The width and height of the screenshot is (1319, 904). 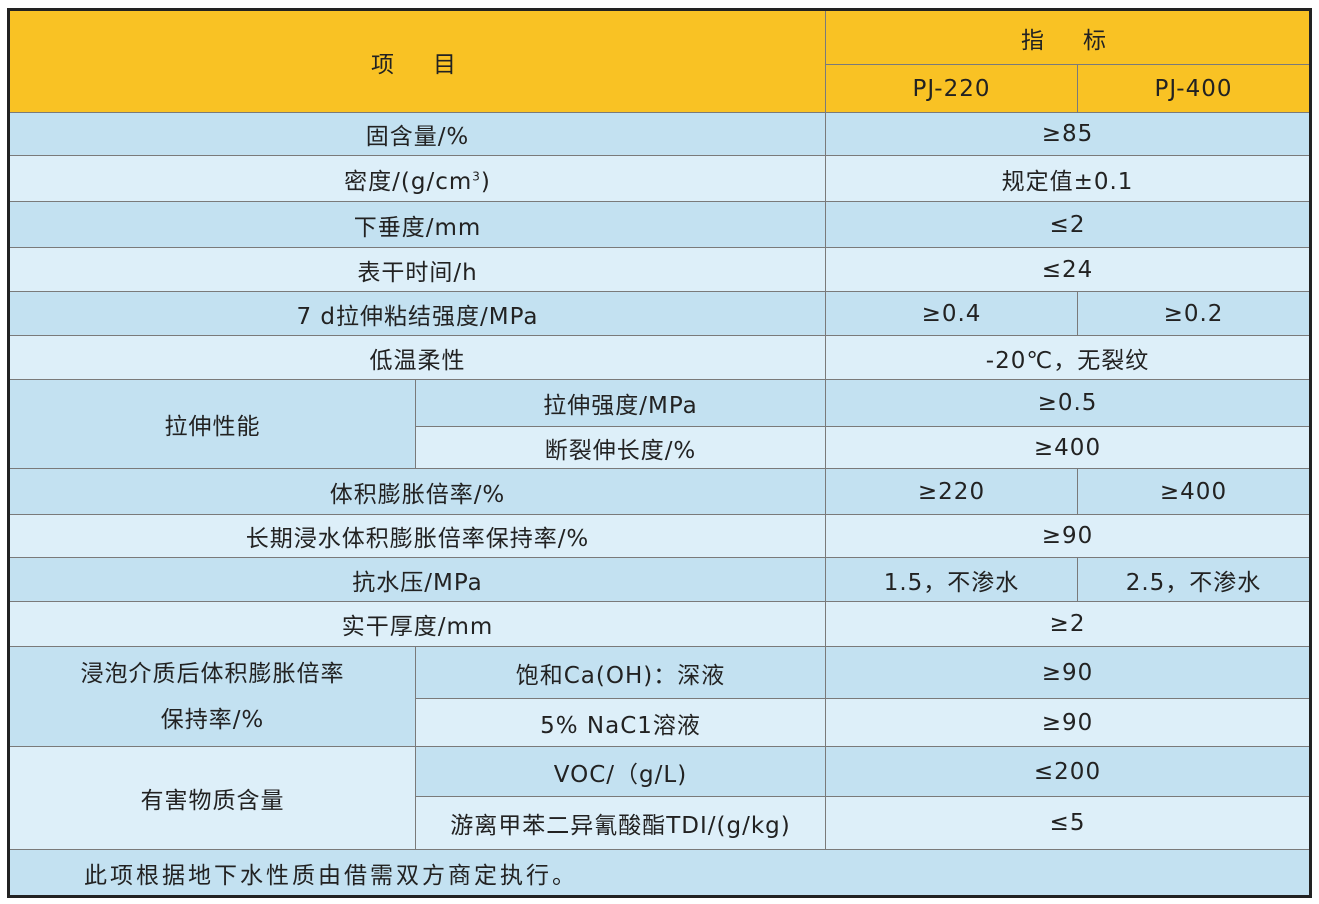 I want to click on superscript: 3, so click(x=476, y=175).